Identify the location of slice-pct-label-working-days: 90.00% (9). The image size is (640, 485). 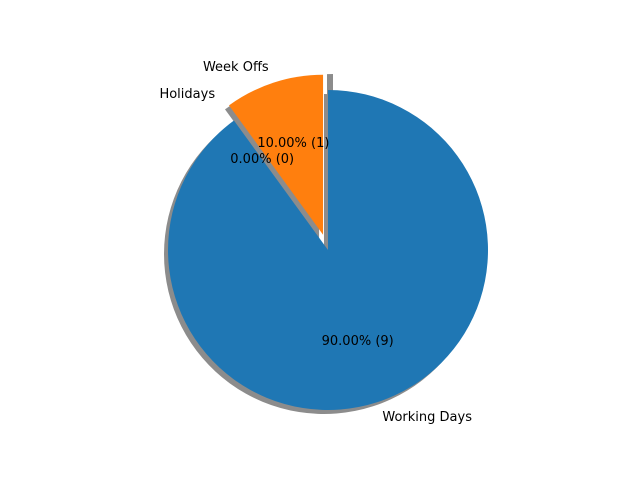
(358, 341).